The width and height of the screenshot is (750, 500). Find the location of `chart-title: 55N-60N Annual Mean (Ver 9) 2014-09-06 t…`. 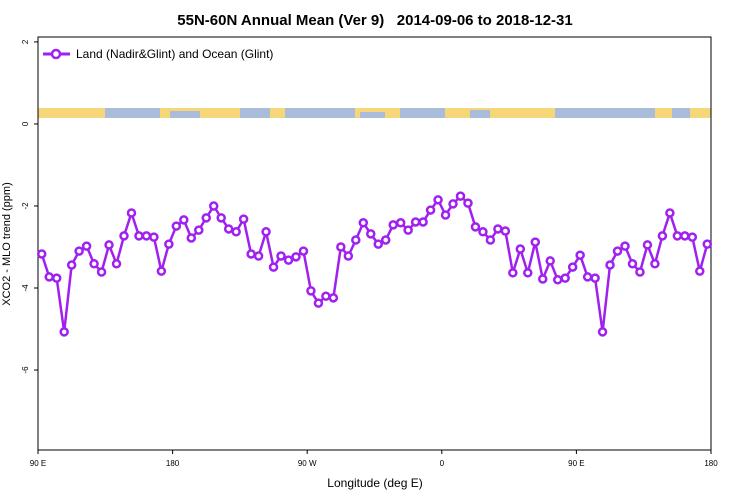

chart-title: 55N-60N Annual Mean (Ver 9) 2014-09-06 t… is located at coordinates (374, 20).